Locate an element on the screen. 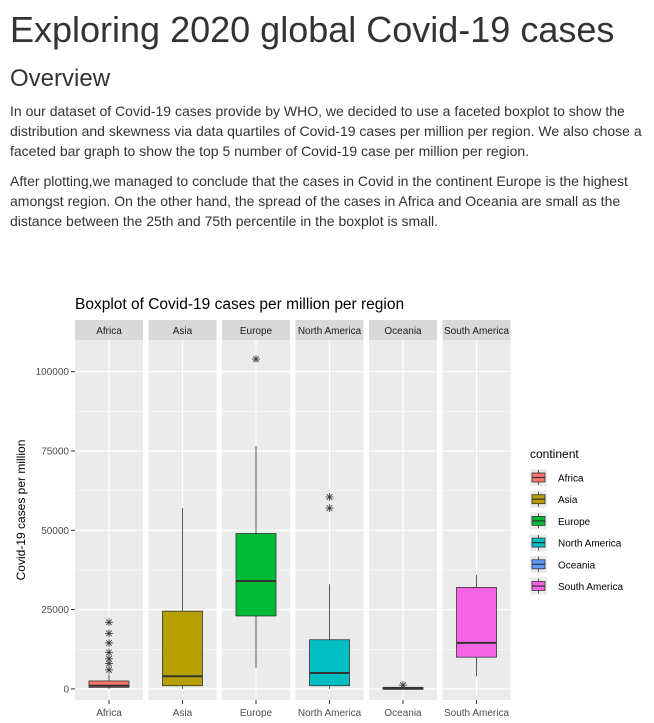  facet-strip-label: Europe is located at coordinates (256, 331).